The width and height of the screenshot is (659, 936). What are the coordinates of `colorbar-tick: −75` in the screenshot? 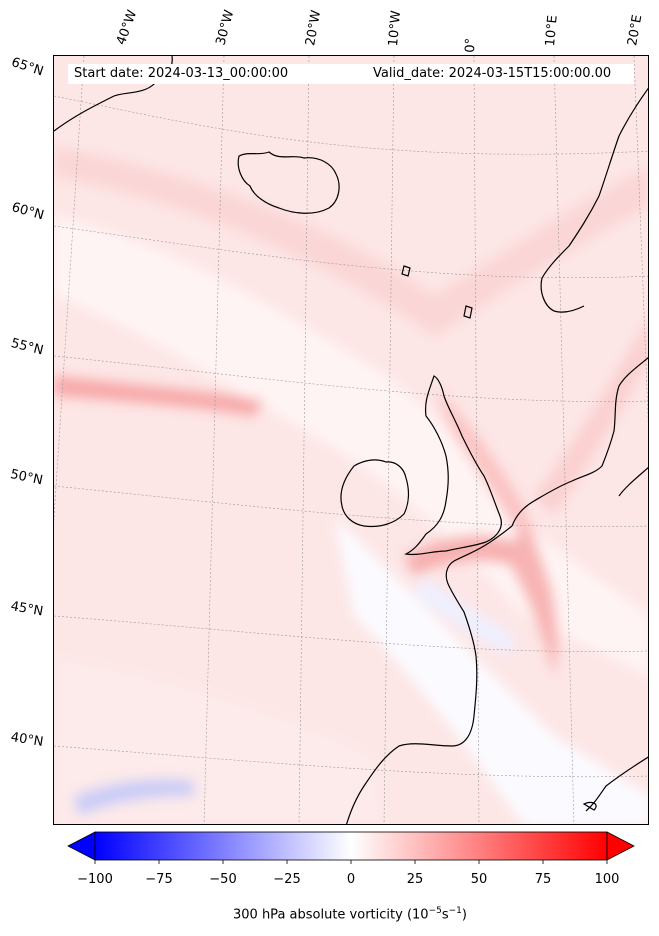 It's located at (159, 879).